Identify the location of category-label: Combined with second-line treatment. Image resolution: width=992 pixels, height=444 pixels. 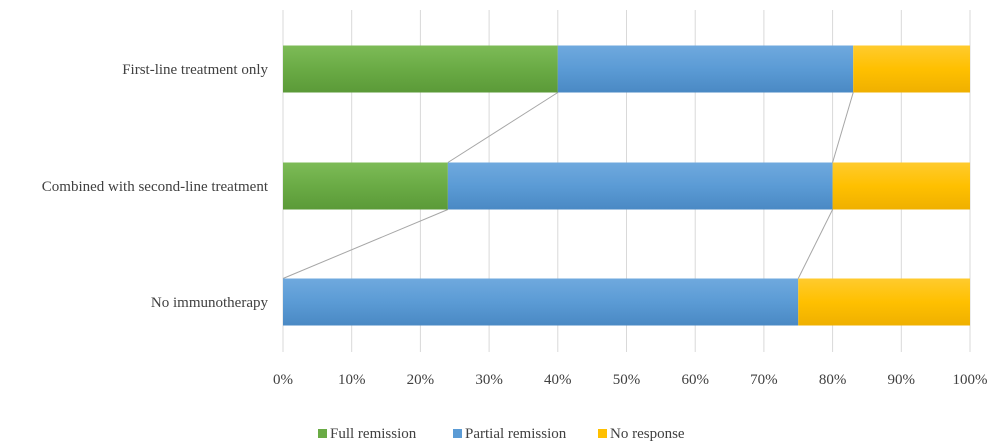
(155, 187).